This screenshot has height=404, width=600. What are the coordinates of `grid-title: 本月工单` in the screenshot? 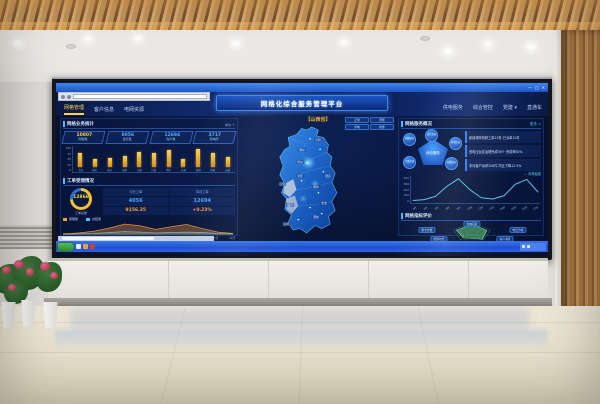 It's located at (202, 192).